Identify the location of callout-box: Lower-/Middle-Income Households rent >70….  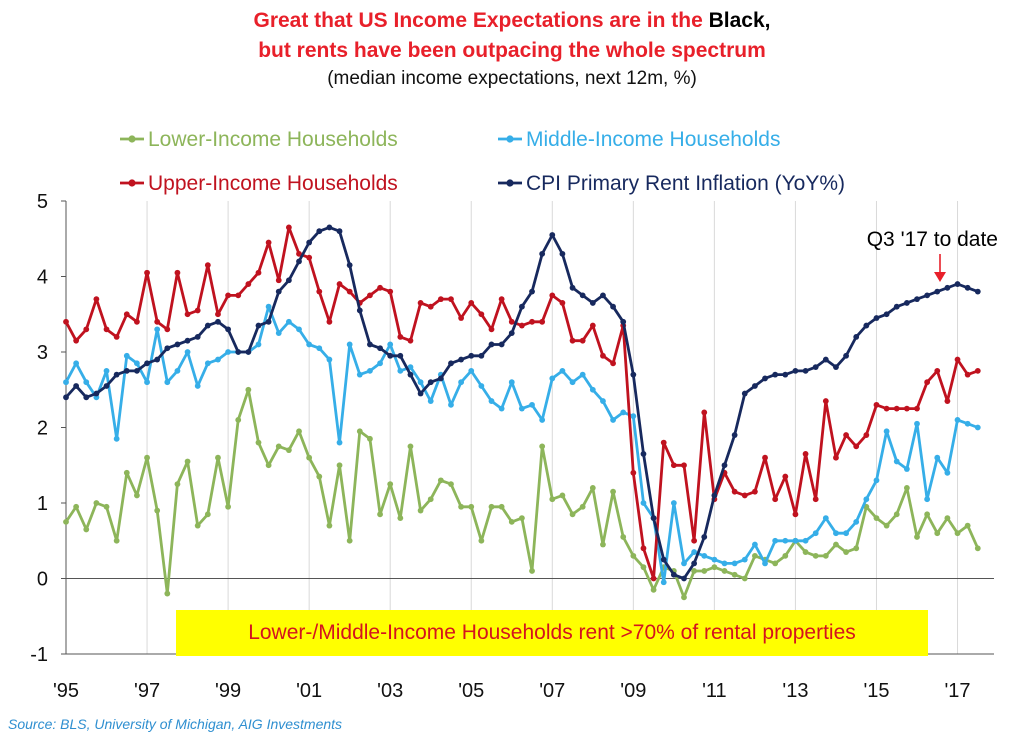
(552, 633).